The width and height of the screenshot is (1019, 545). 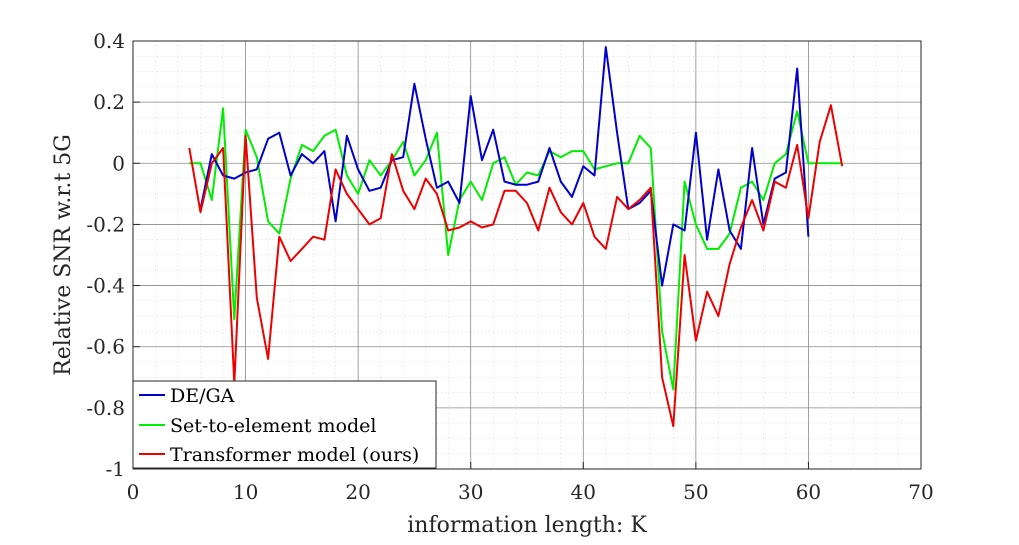 I want to click on y-tick-label: -0.6, so click(x=105, y=347).